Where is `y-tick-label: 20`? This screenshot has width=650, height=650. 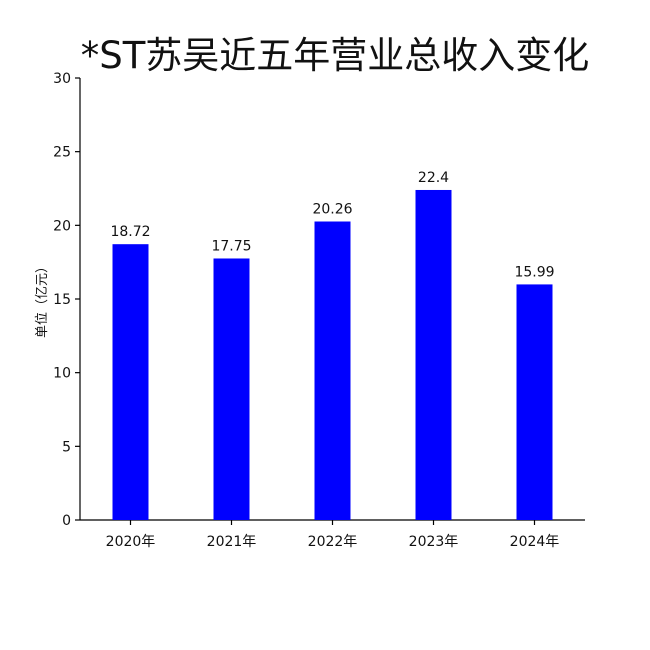
y-tick-label: 20 is located at coordinates (62, 226).